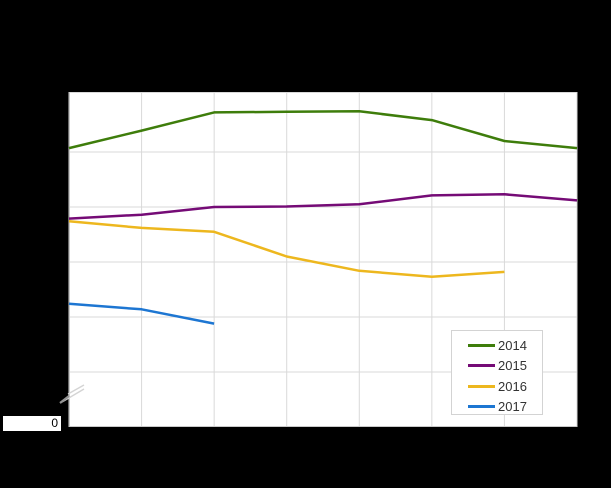 The width and height of the screenshot is (611, 488). I want to click on legend-line-swatch-2016, so click(481, 386).